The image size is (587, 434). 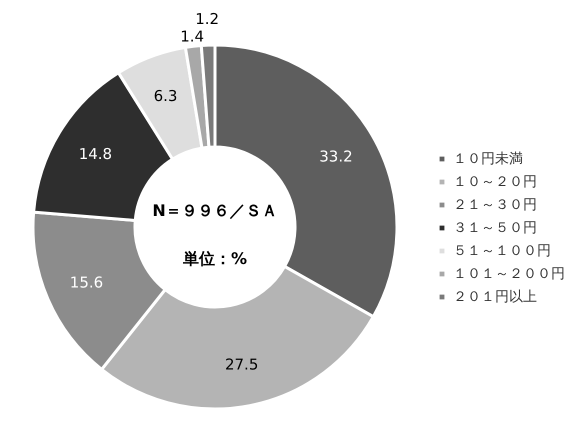 I want to click on data-label: 6.3, so click(x=166, y=96).